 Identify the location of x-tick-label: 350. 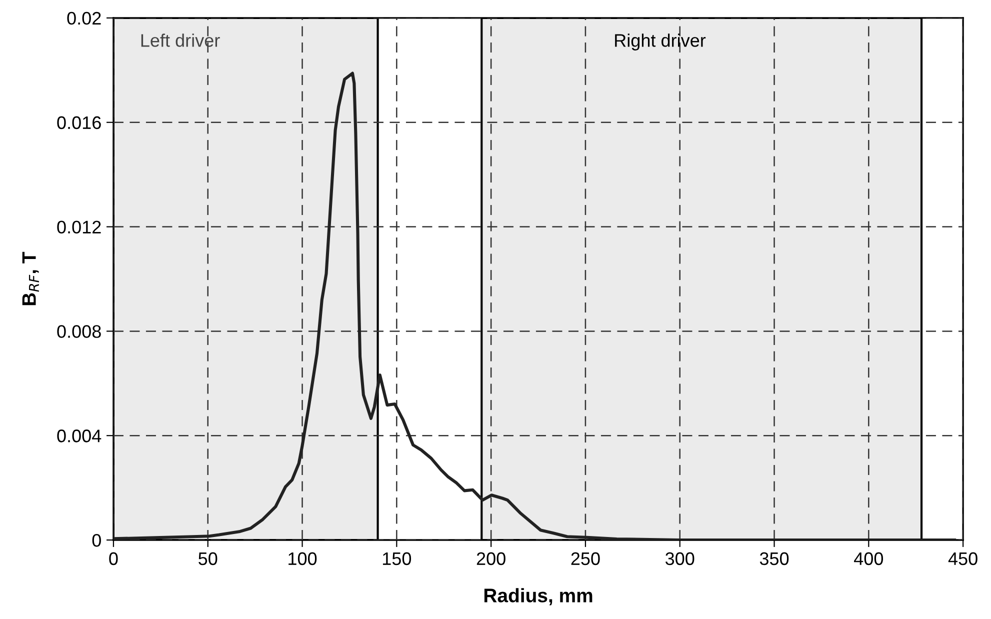
(774, 559).